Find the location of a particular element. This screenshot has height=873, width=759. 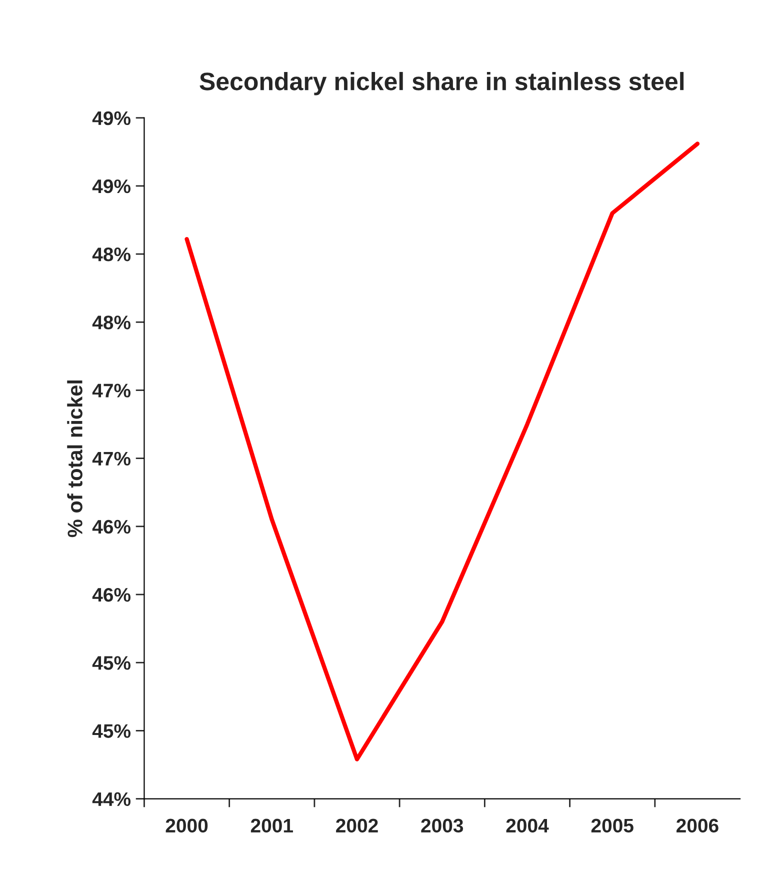

y-axis-title: % of total nickel is located at coordinates (74, 459).